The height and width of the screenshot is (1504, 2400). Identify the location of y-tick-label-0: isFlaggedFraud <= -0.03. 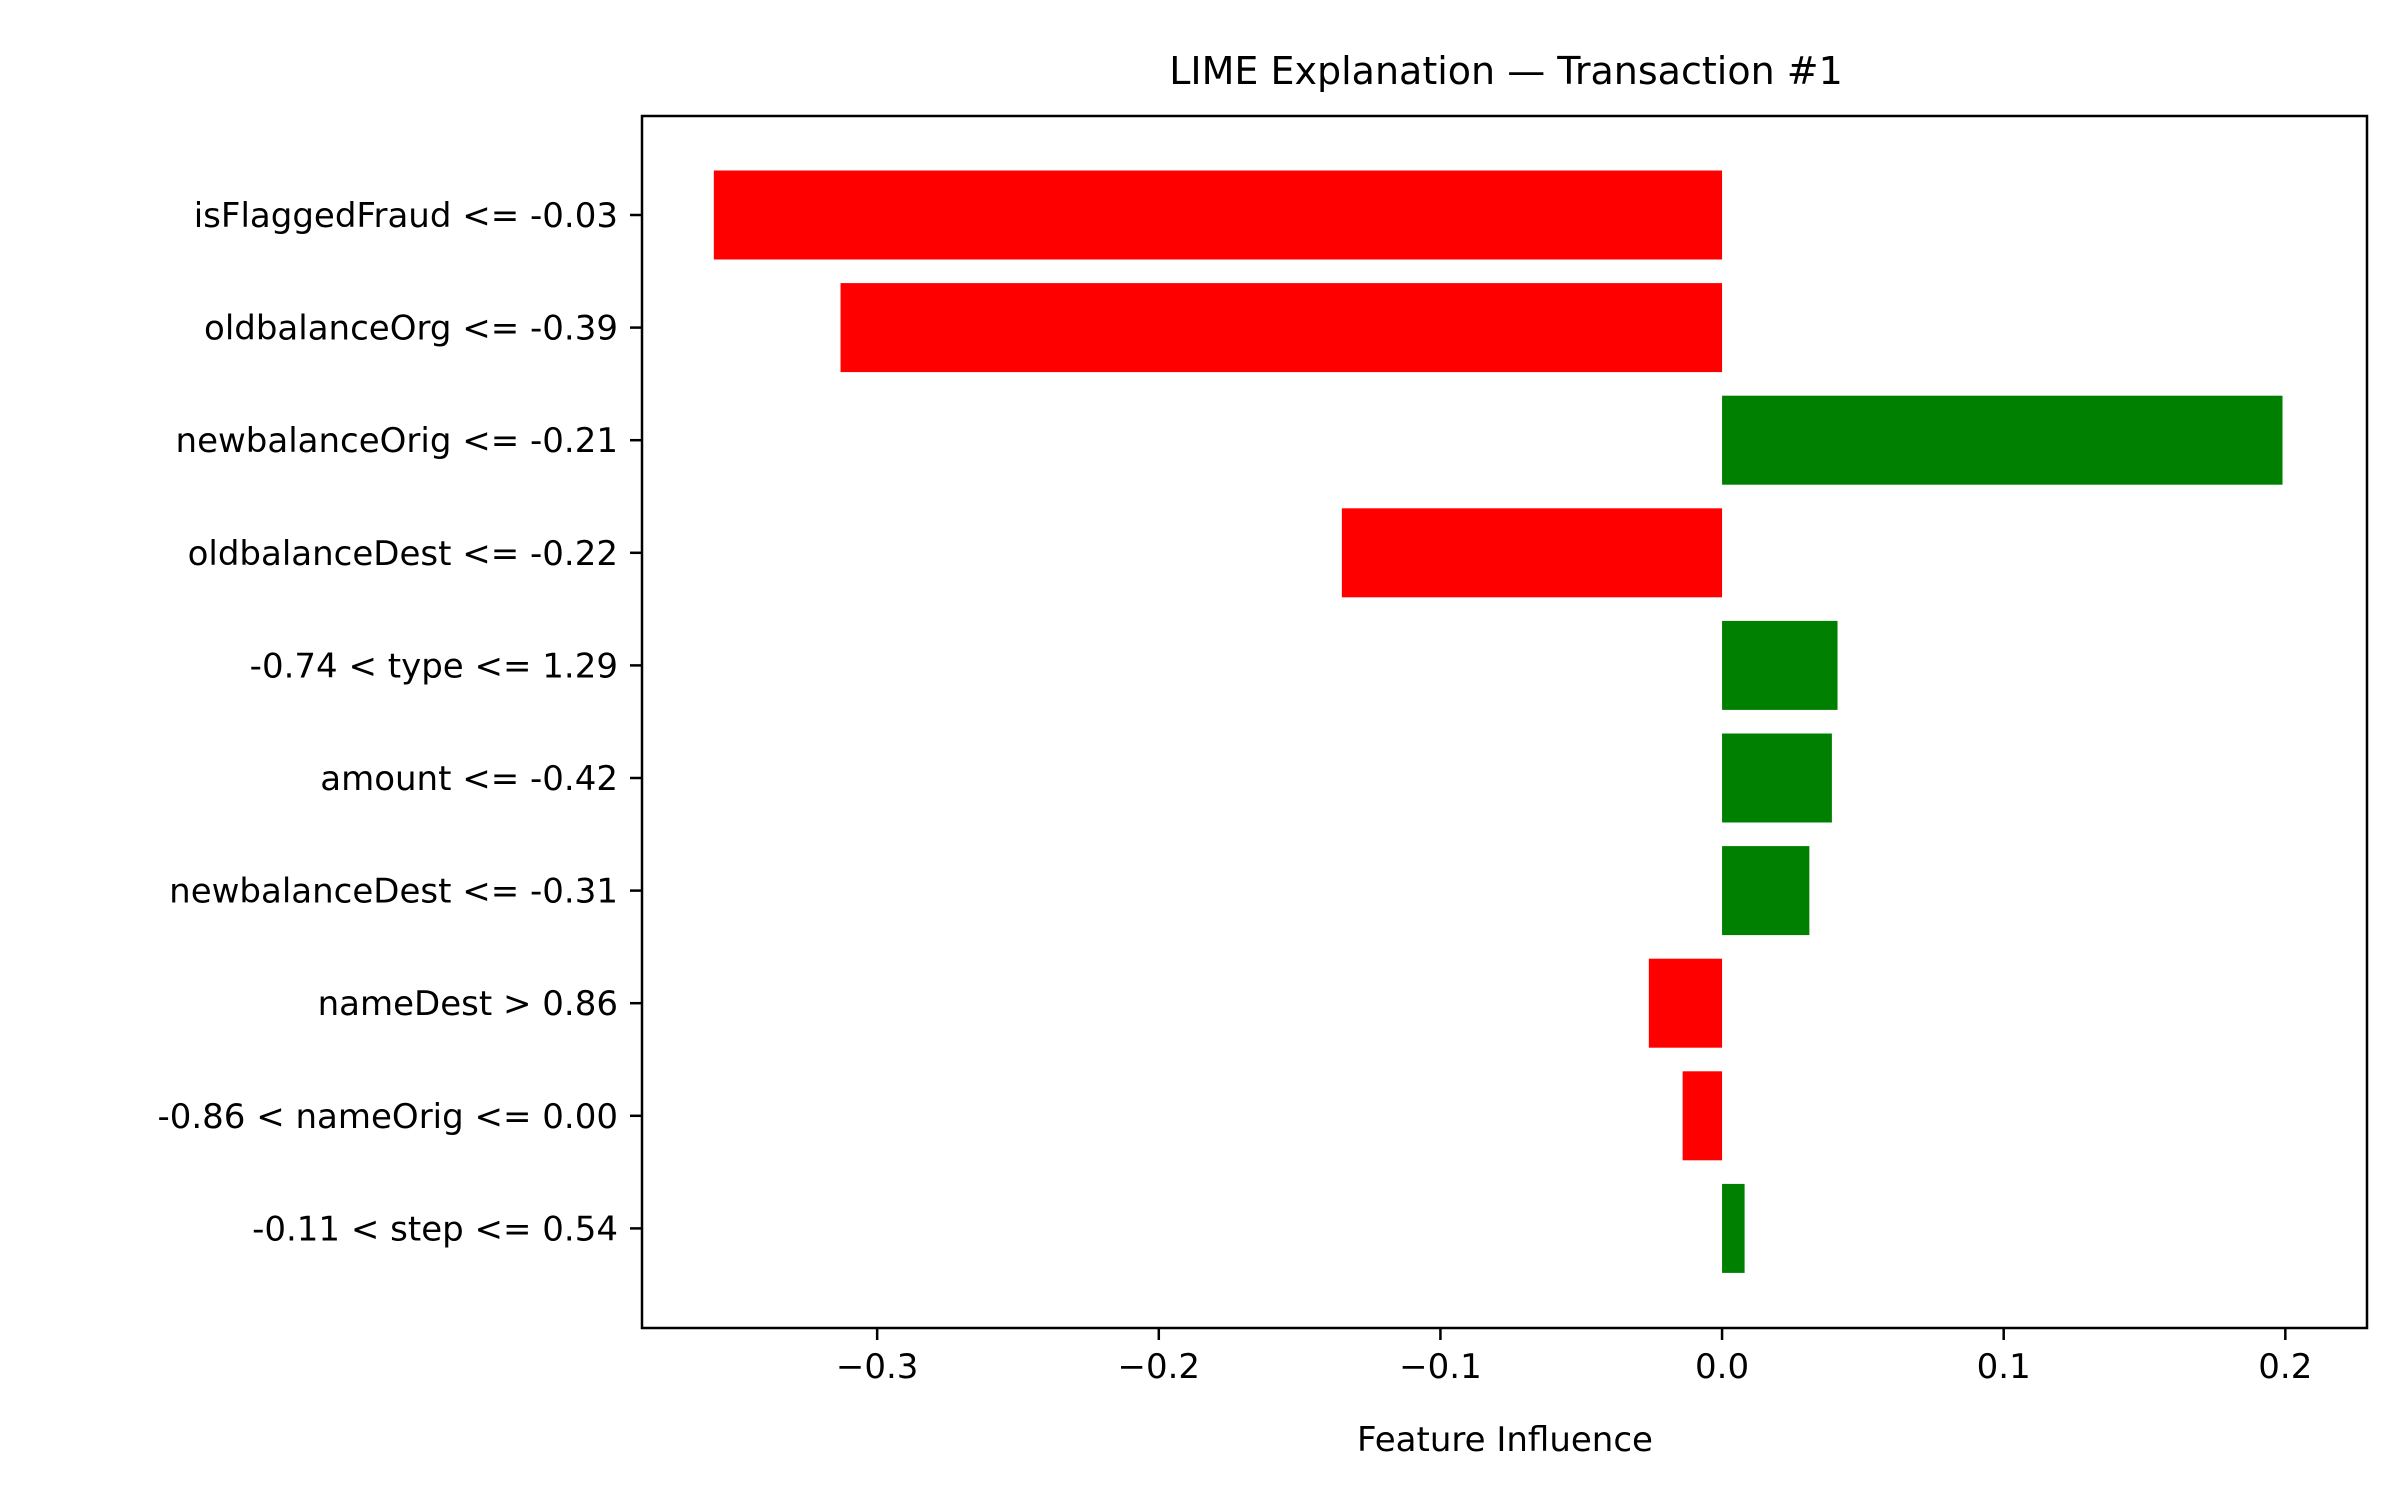
(406, 216).